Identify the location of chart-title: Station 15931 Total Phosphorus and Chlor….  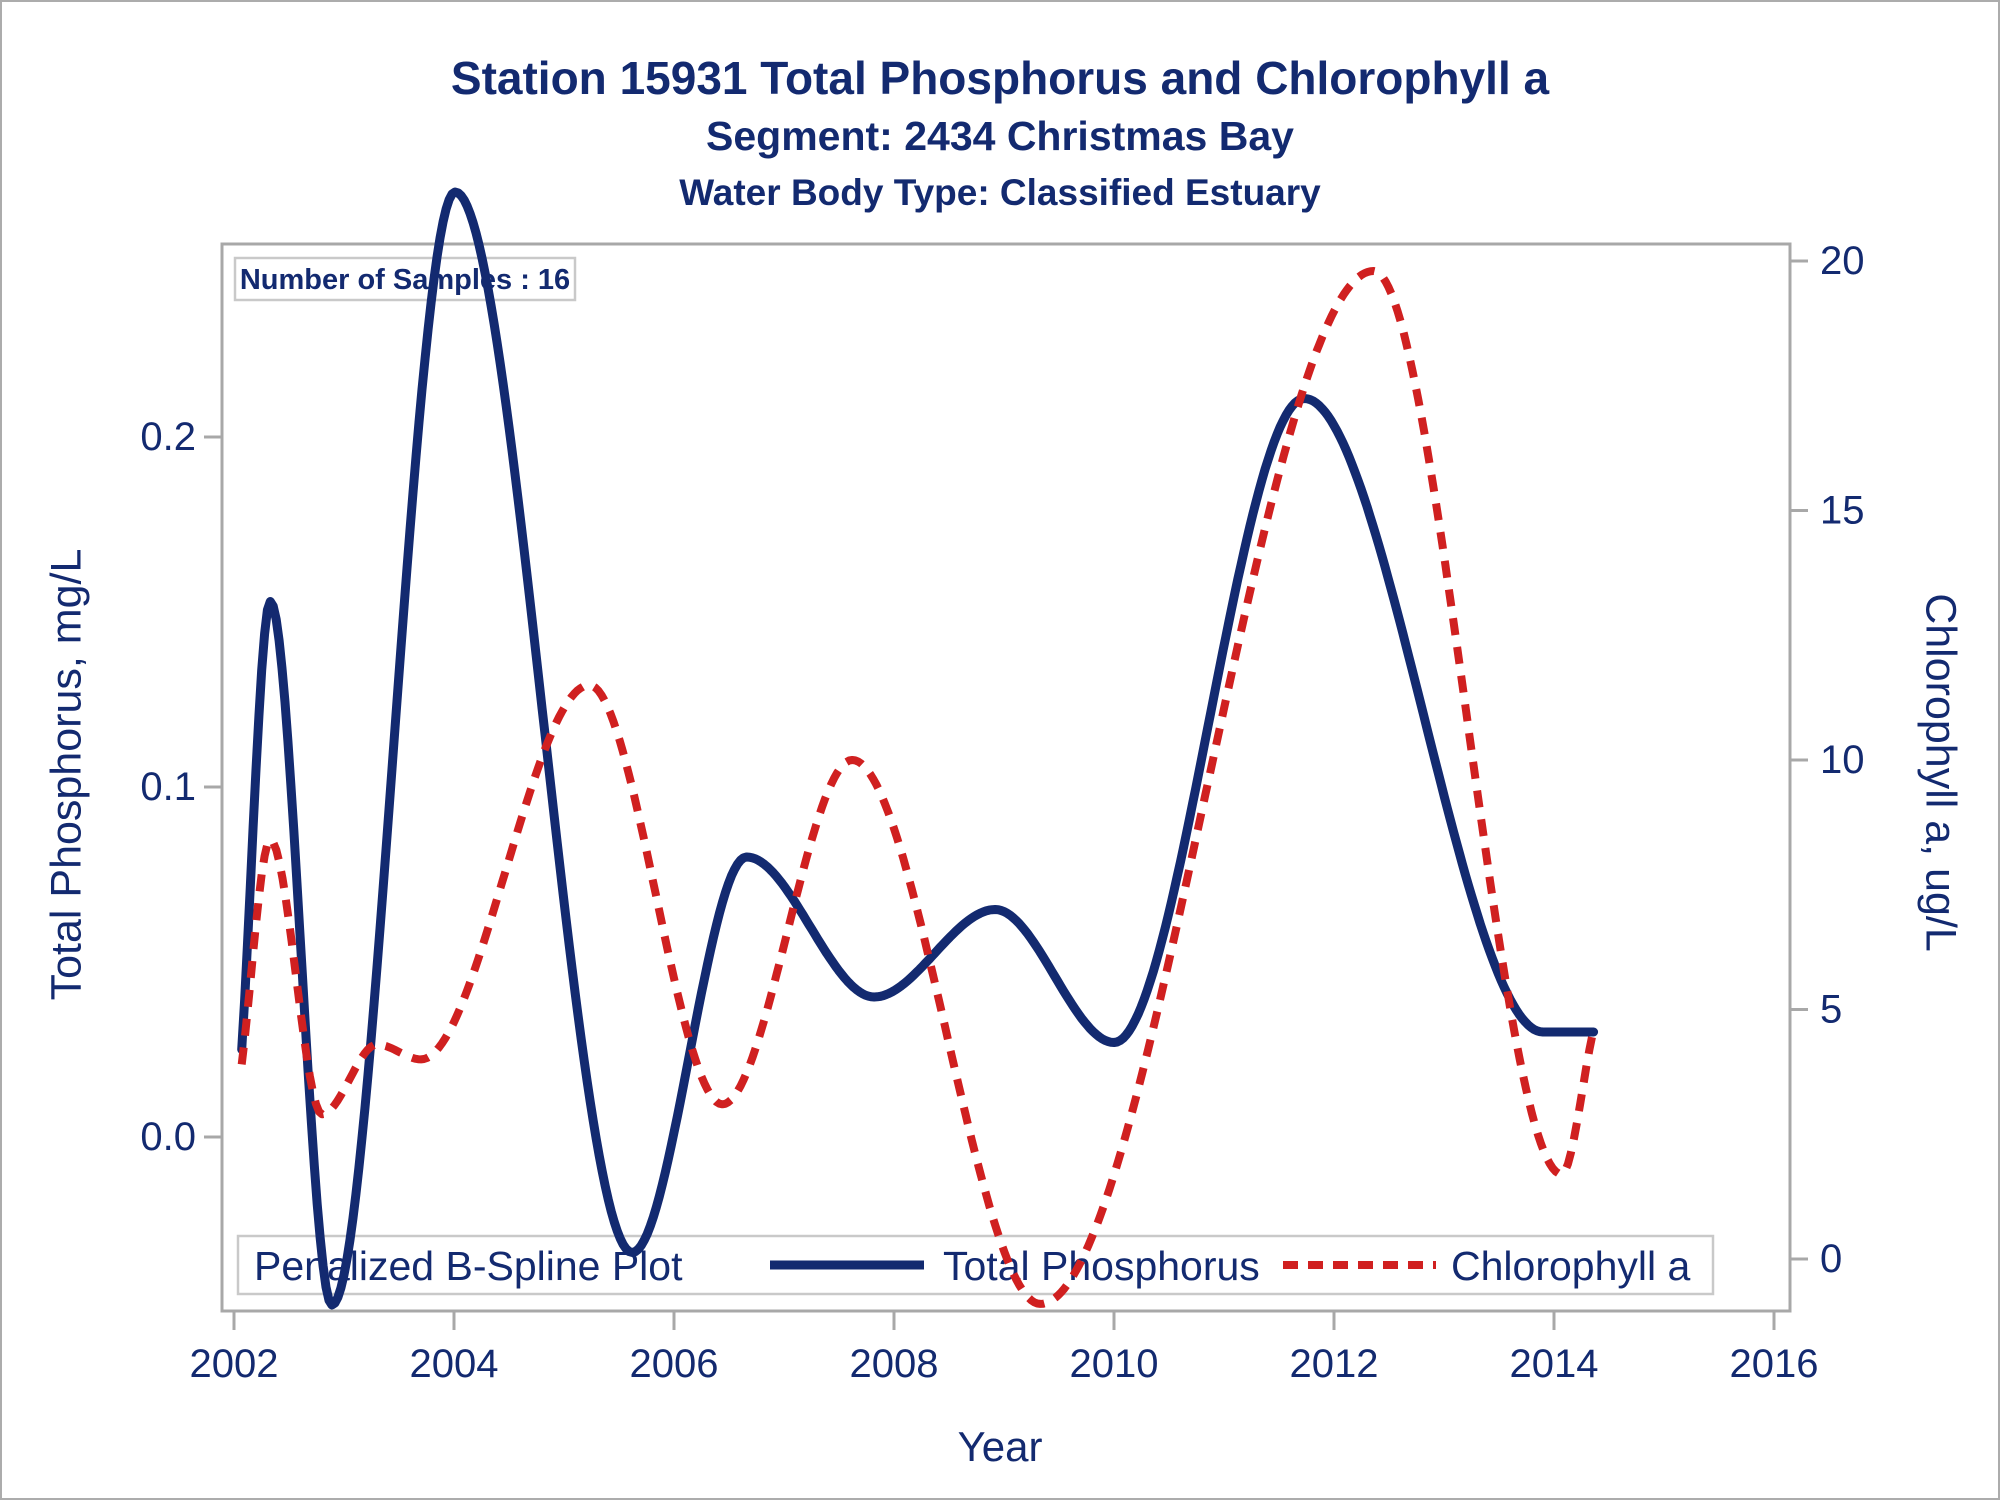
(1000, 78).